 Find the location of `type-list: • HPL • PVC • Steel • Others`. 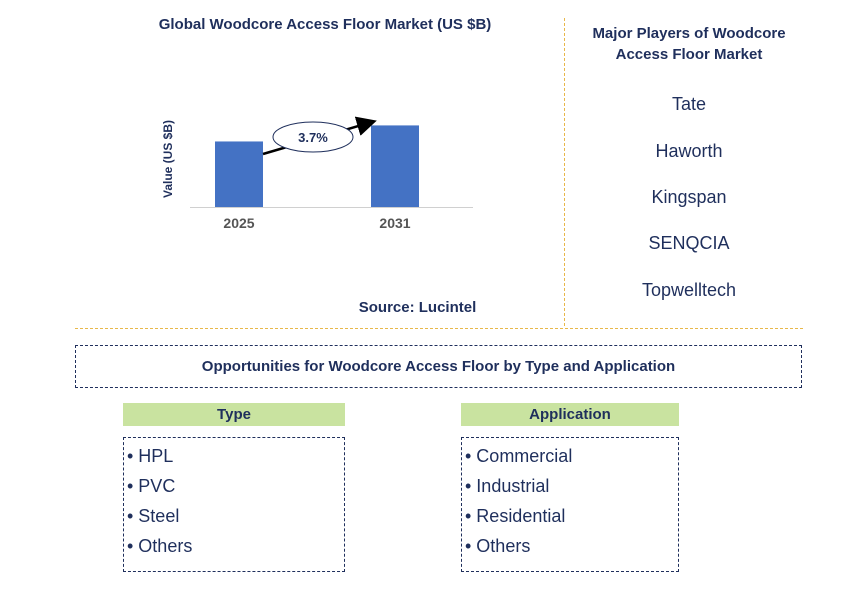

type-list: • HPL • PVC • Steel • Others is located at coordinates (234, 504).